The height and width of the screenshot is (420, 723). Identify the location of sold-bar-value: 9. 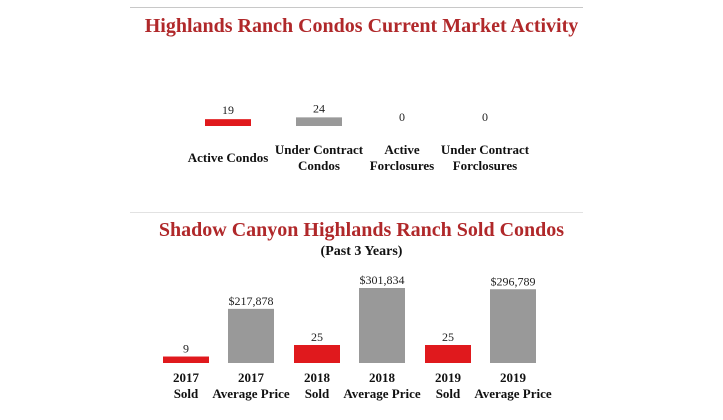
(186, 349).